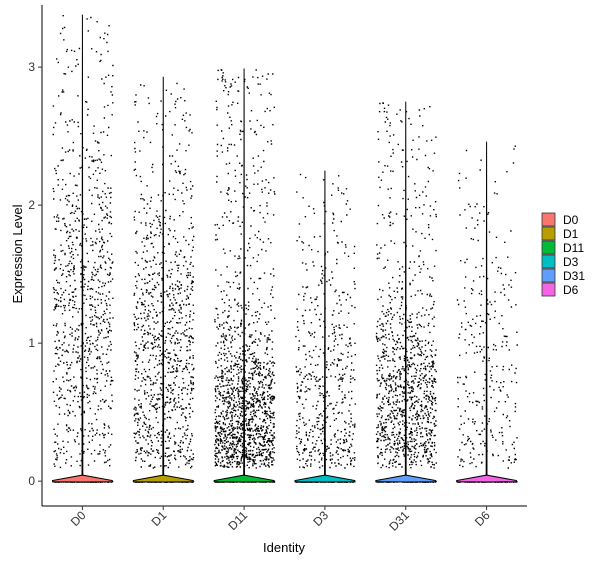 This screenshot has height=568, width=600. I want to click on legend-label-d11: D11, so click(573, 248).